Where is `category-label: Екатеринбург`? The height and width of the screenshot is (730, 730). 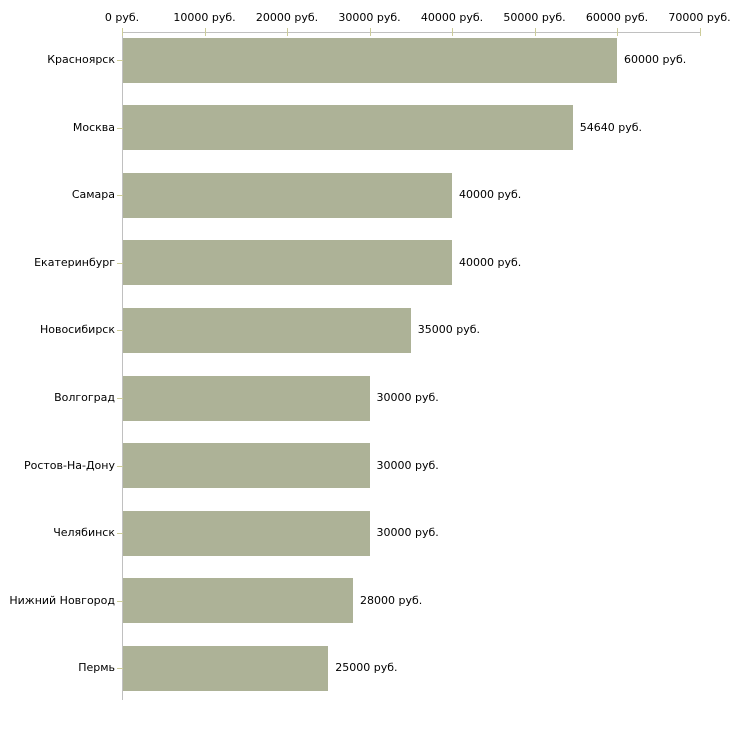
category-label: Екатеринбург is located at coordinates (74, 262).